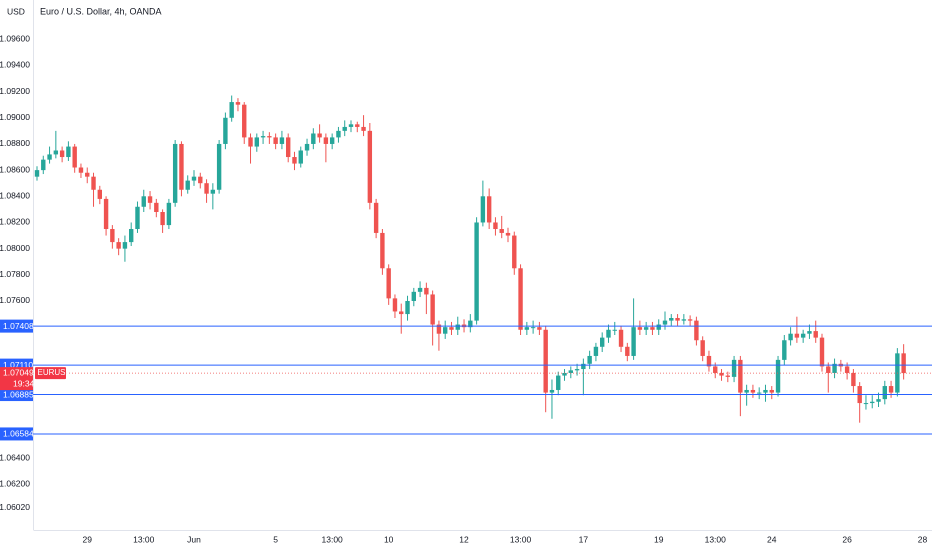 The image size is (932, 550). What do you see at coordinates (18, 326) in the screenshot?
I see `level-label: 1.07408` at bounding box center [18, 326].